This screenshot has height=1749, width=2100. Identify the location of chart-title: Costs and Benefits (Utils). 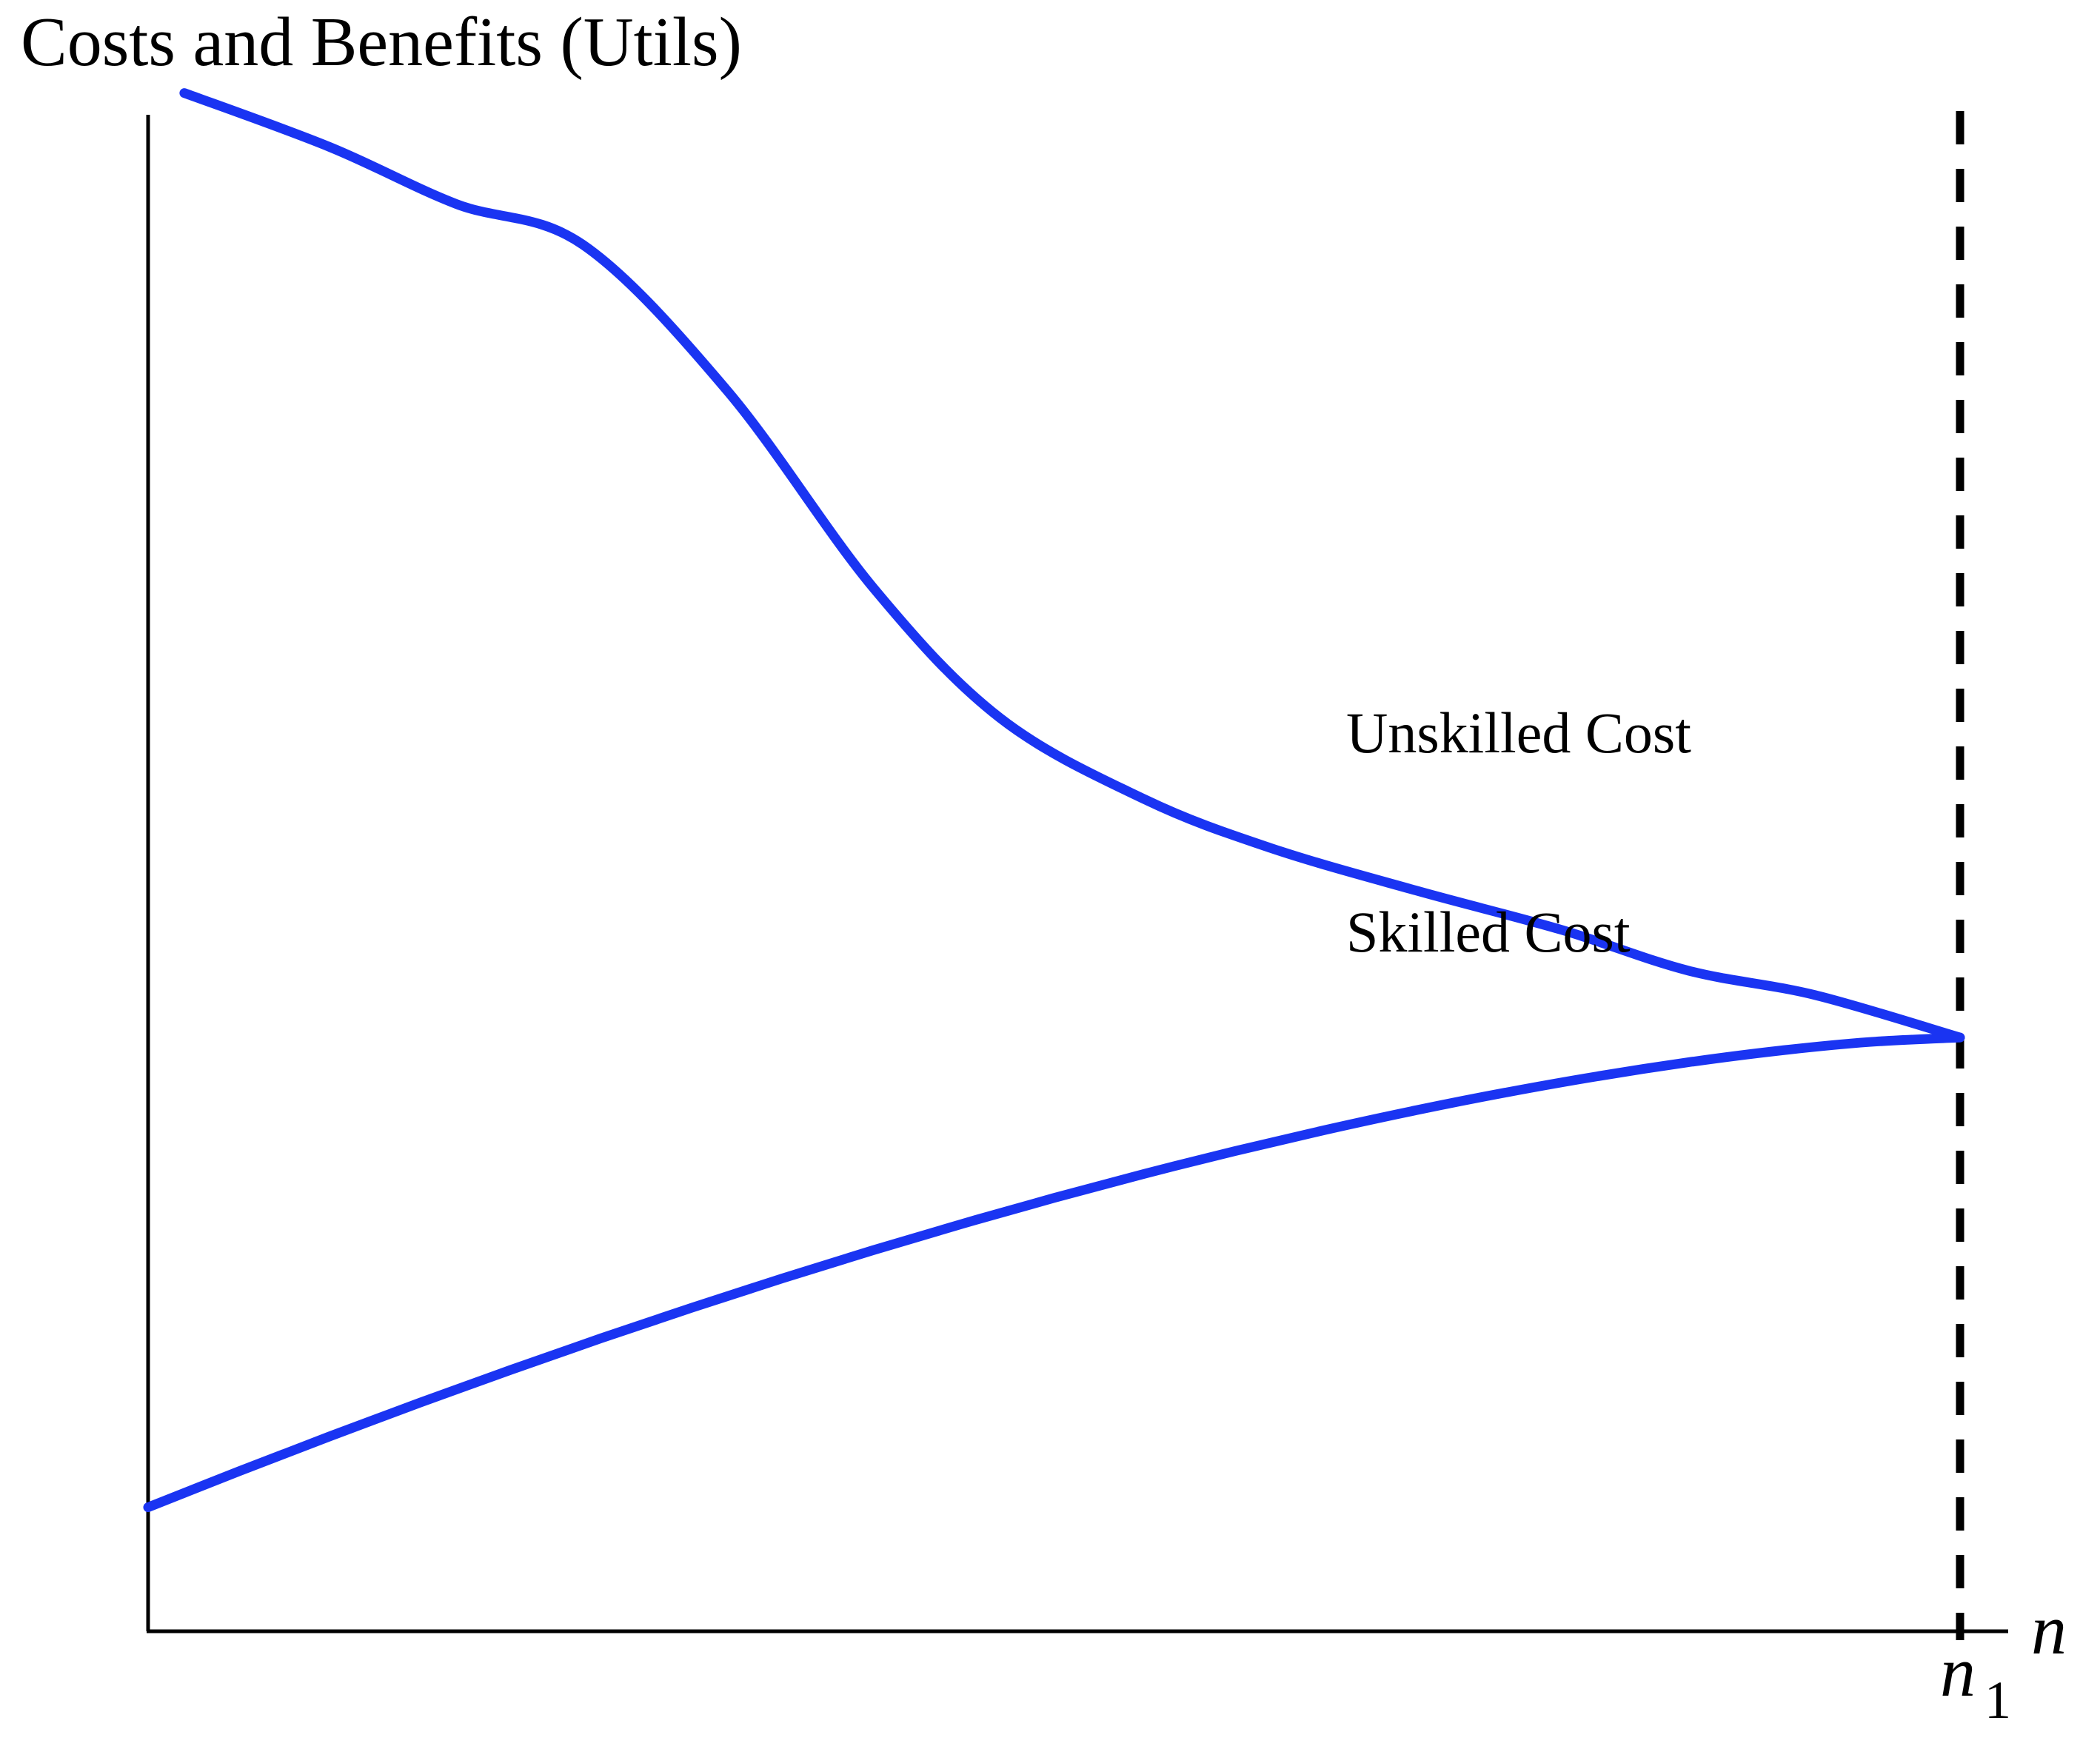
(381, 42).